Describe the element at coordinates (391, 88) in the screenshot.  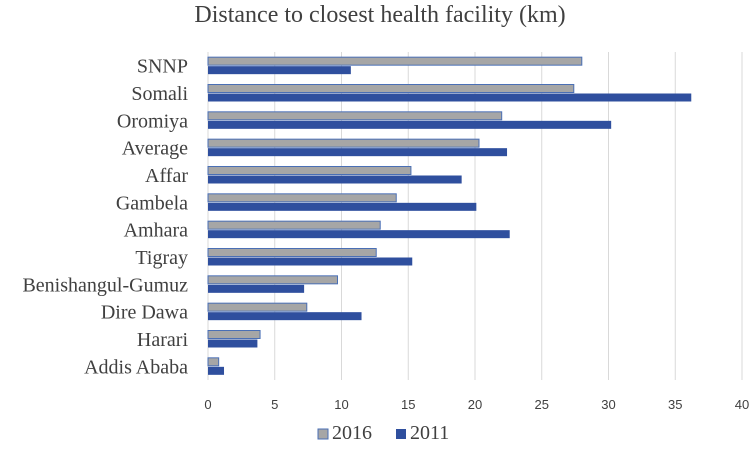
I see `bar-2016-somali` at that location.